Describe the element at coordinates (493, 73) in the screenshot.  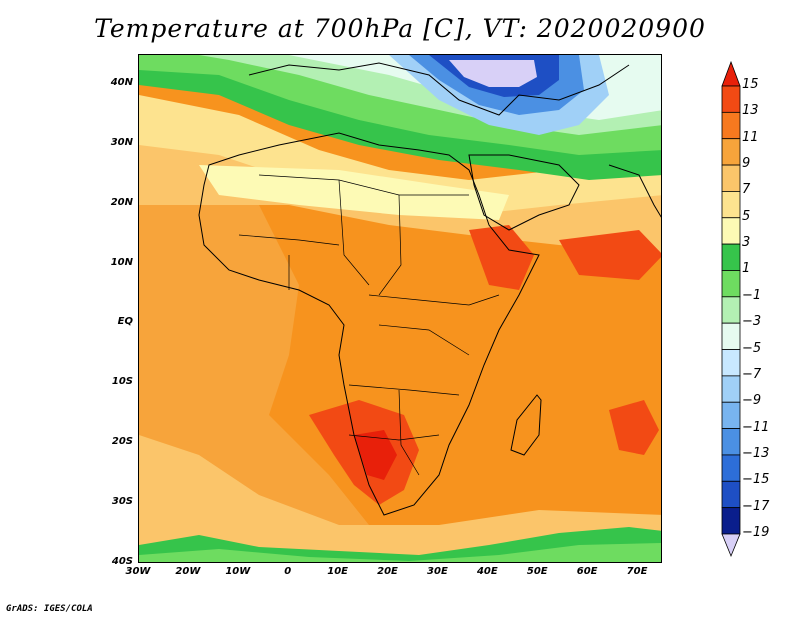
I see `field-cold-core` at that location.